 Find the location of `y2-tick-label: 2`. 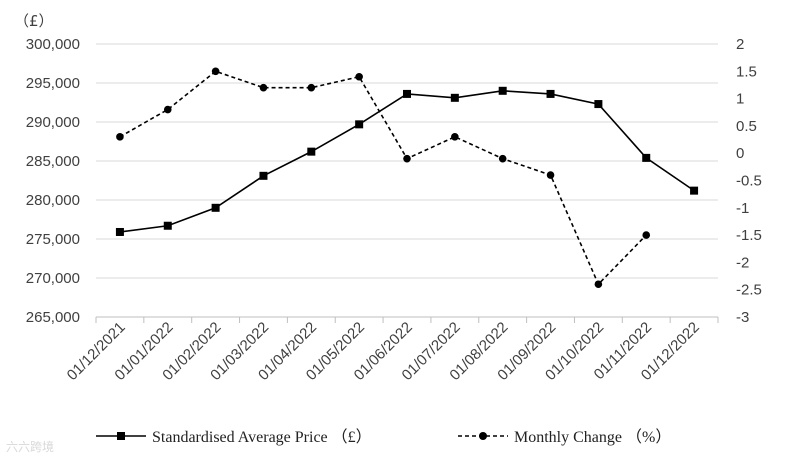

y2-tick-label: 2 is located at coordinates (740, 44).